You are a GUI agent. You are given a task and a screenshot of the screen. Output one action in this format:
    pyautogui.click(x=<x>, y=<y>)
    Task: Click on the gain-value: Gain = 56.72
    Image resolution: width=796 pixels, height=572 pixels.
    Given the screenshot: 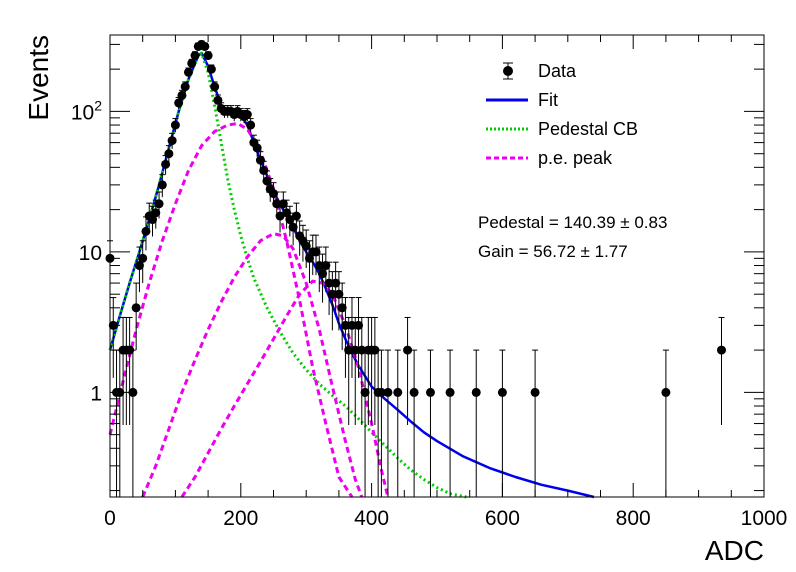 What is the action you would take?
    pyautogui.click(x=527, y=251)
    